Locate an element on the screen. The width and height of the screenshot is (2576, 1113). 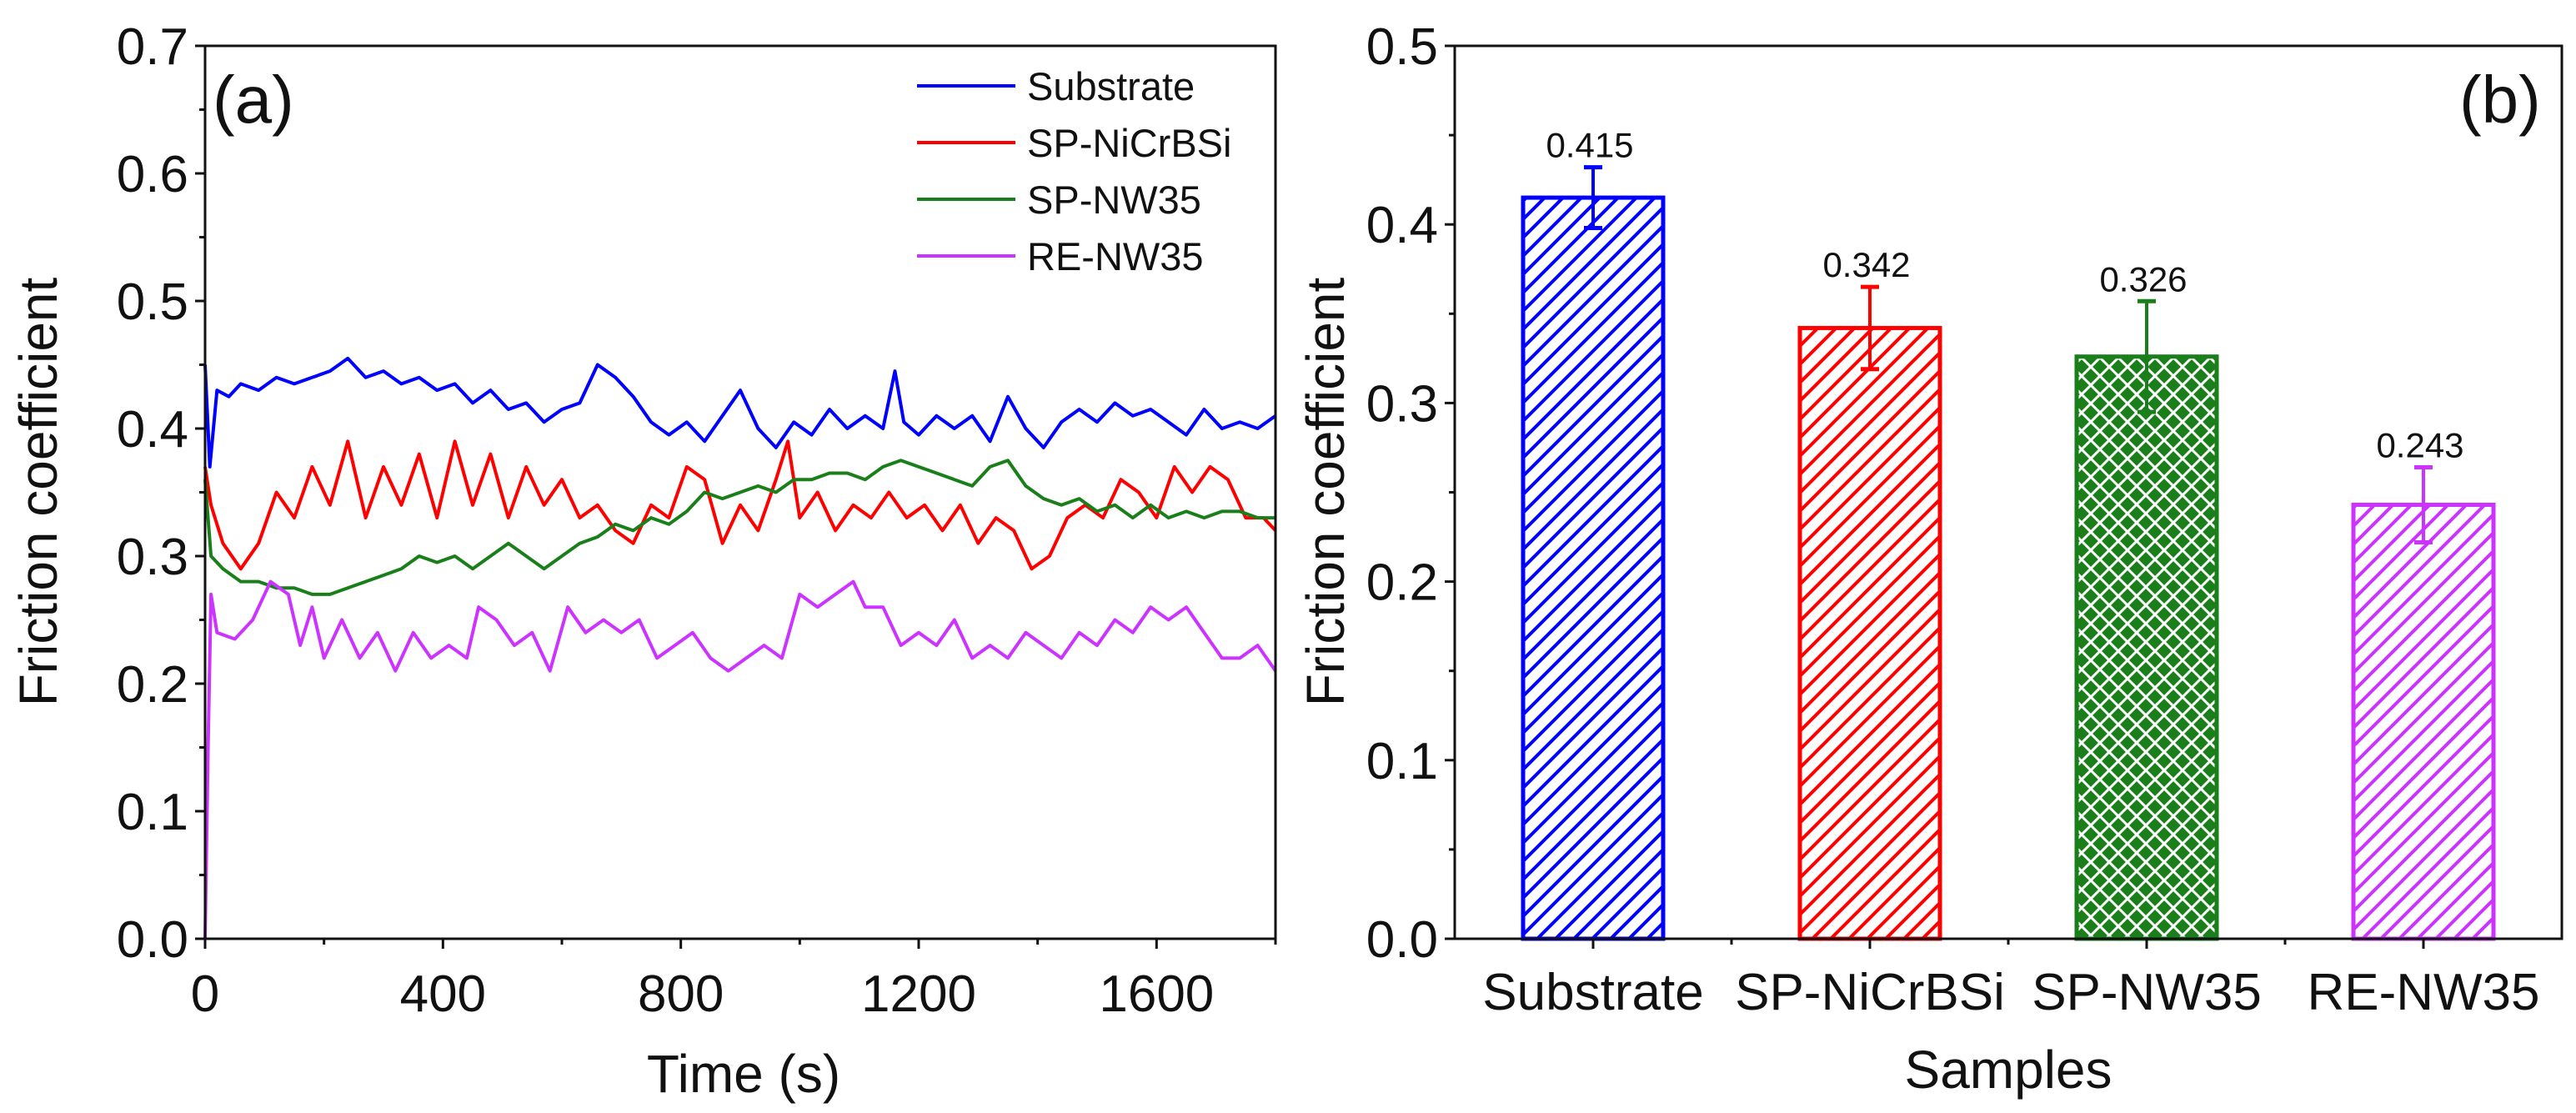
x-tick-label: 0 is located at coordinates (205, 994).